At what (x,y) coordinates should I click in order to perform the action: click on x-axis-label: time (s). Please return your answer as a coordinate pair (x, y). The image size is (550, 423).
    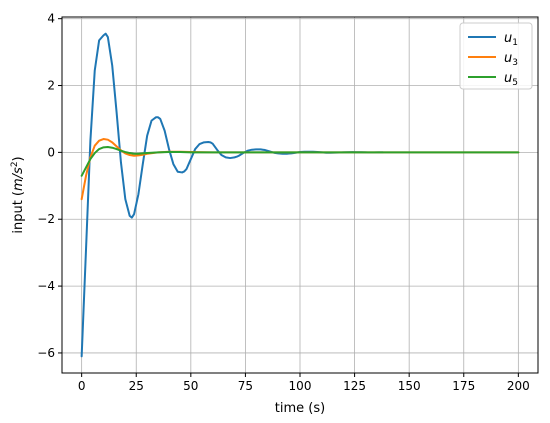
    Looking at the image, I should click on (300, 408).